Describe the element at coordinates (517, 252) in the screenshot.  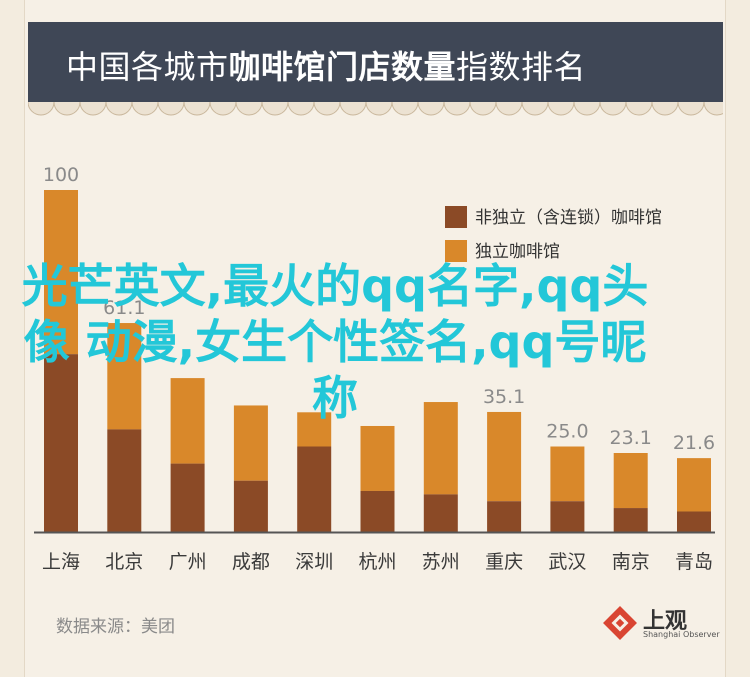
I see `legend-label-independent: 独立咖啡馆` at that location.